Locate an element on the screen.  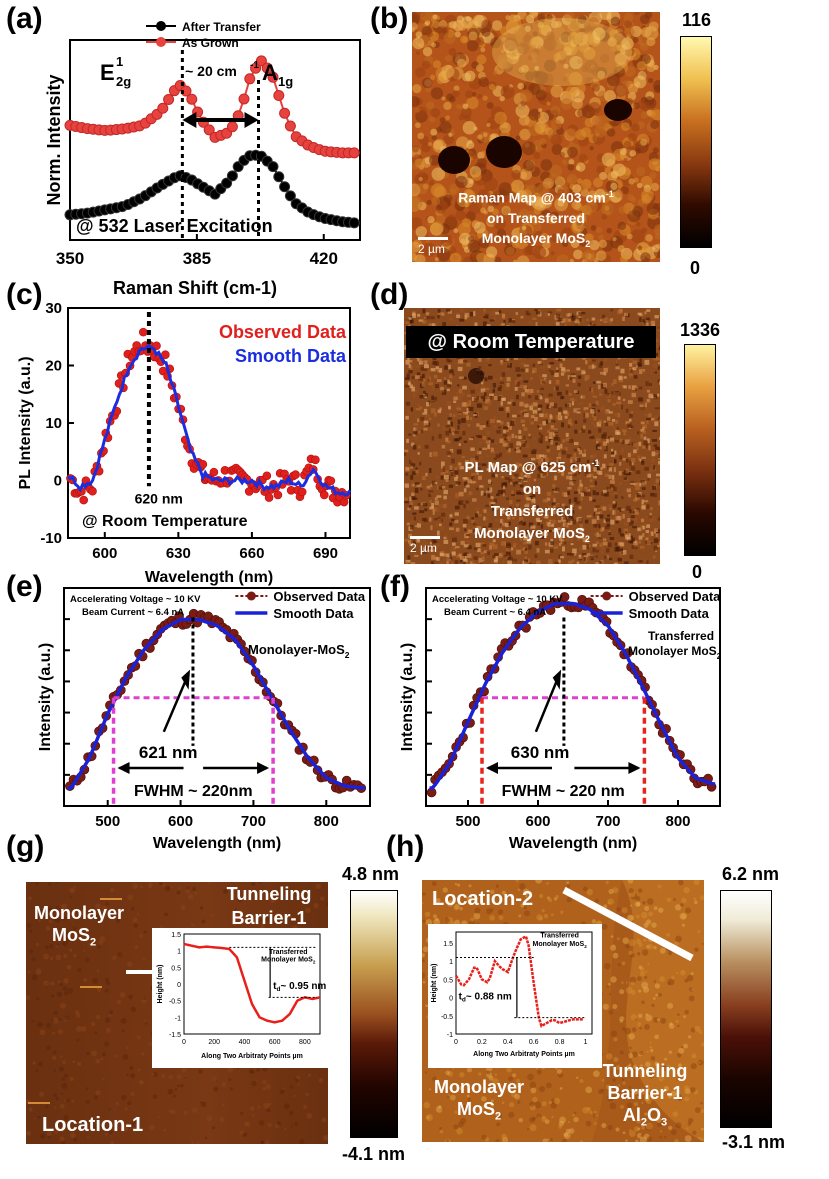
info-voltage: Accelerating Voltage ~ 10 KV is located at coordinates (497, 599).